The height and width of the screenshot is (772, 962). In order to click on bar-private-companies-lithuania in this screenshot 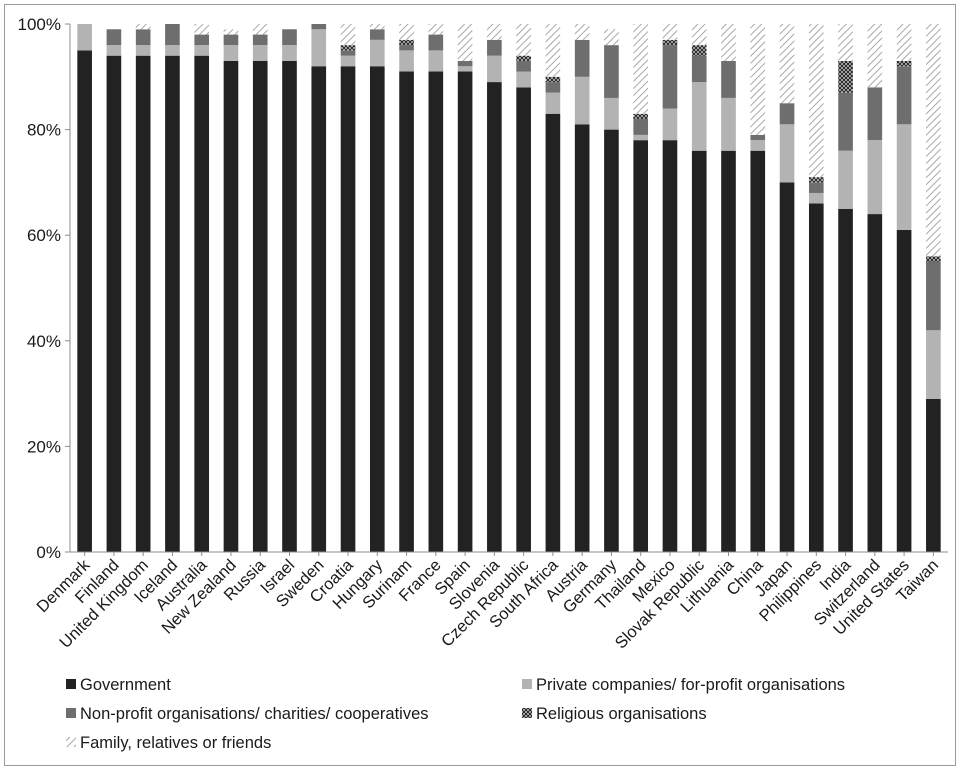, I will do `click(728, 124)`.